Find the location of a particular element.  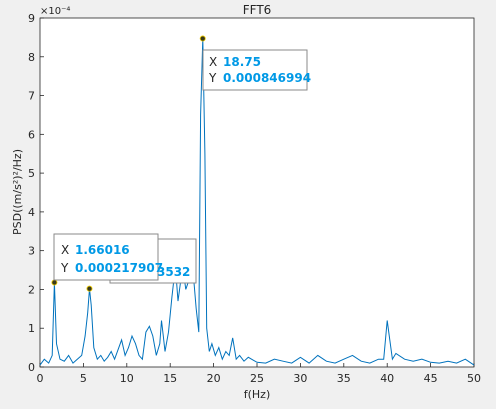

y-tick-label: 4 is located at coordinates (31, 212).